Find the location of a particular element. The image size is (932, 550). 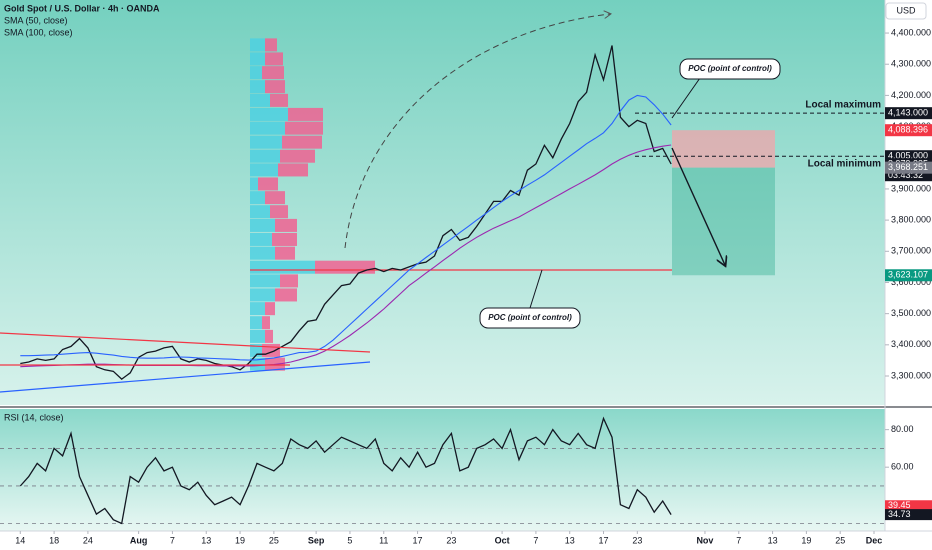

risk-zone is located at coordinates (723, 149).